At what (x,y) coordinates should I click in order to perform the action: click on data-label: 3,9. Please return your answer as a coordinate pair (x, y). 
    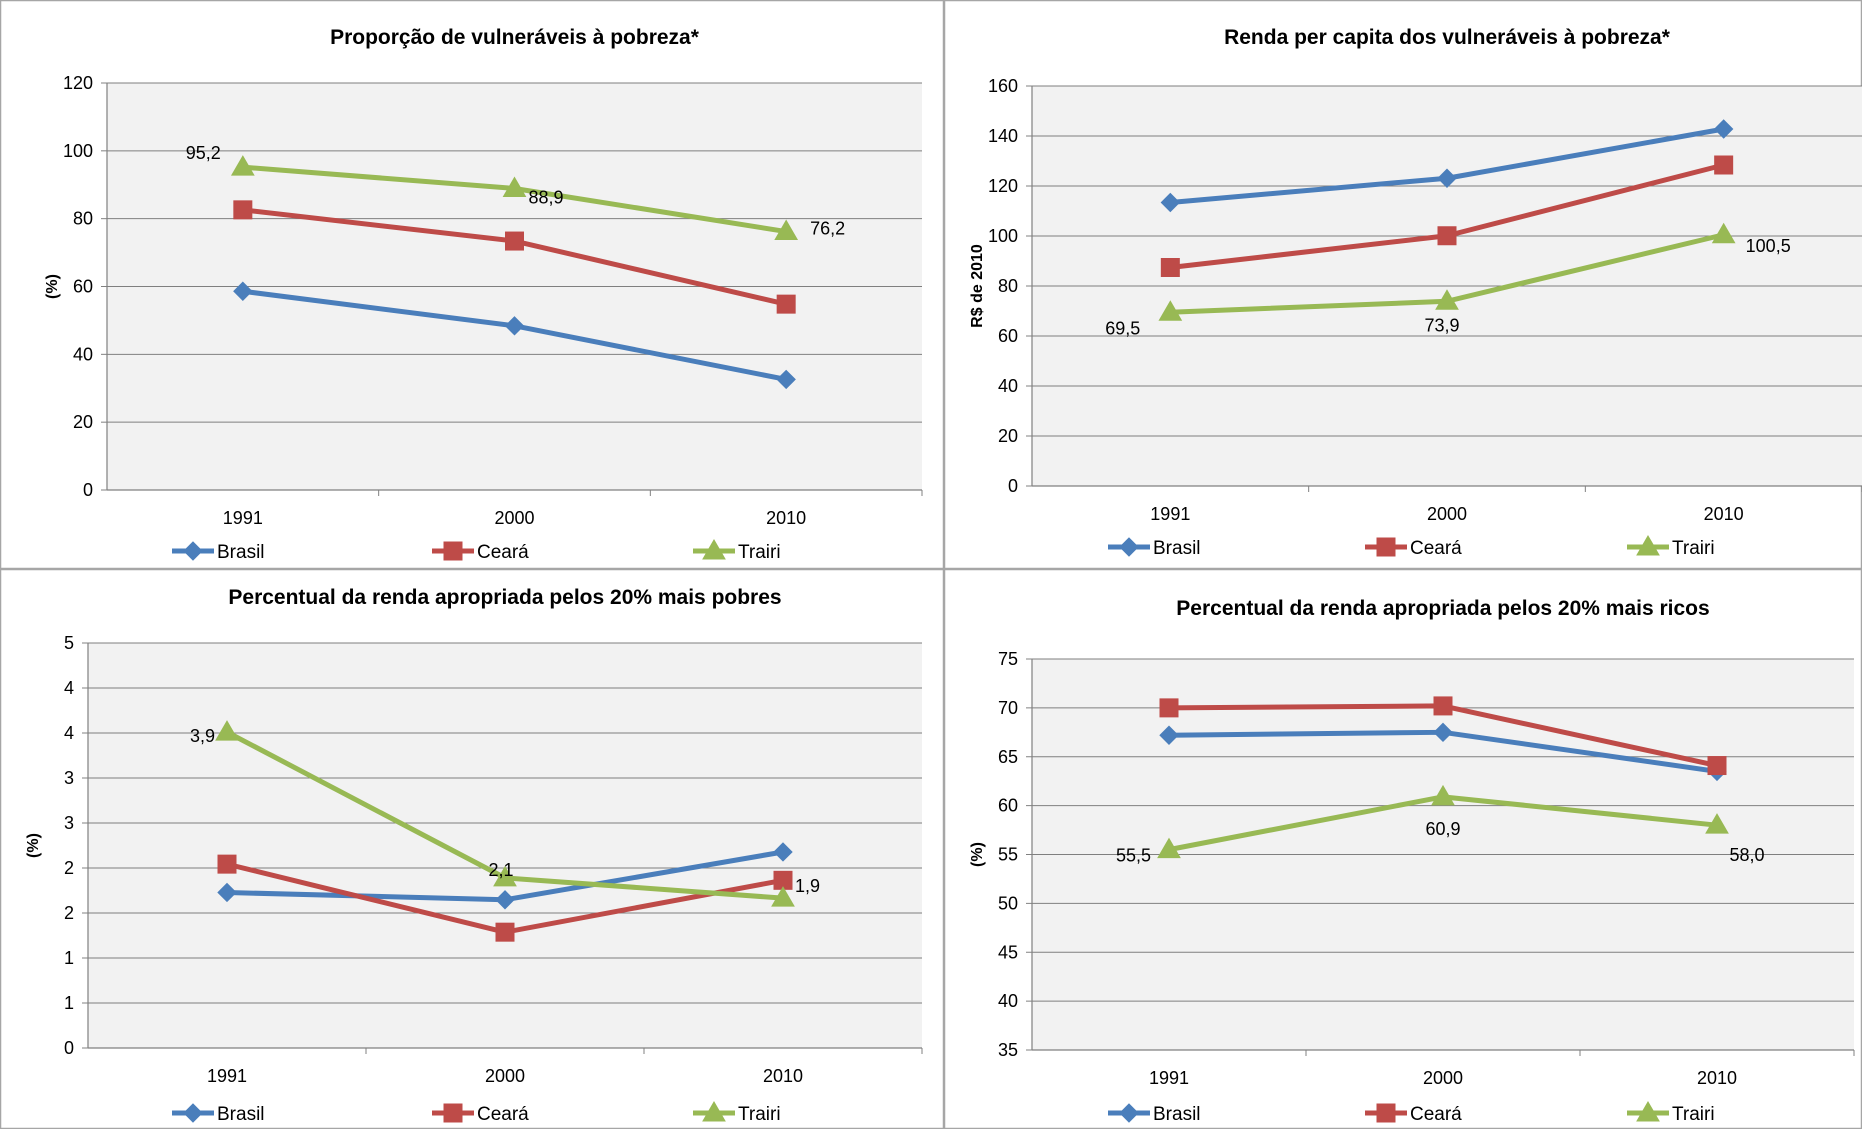
    Looking at the image, I should click on (202, 736).